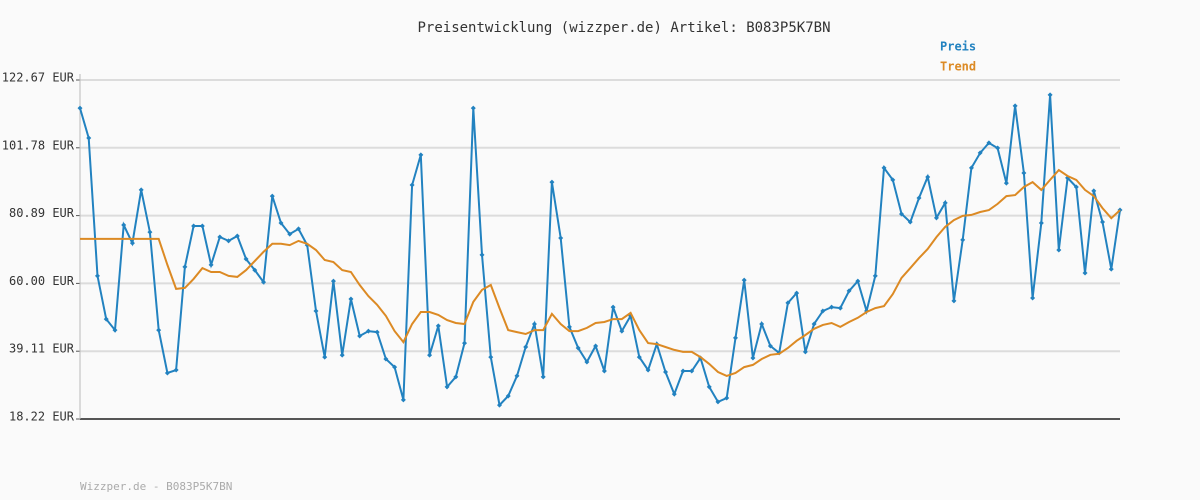  Describe the element at coordinates (42, 213) in the screenshot. I see `y-tick-label: 80.89 EUR` at that location.